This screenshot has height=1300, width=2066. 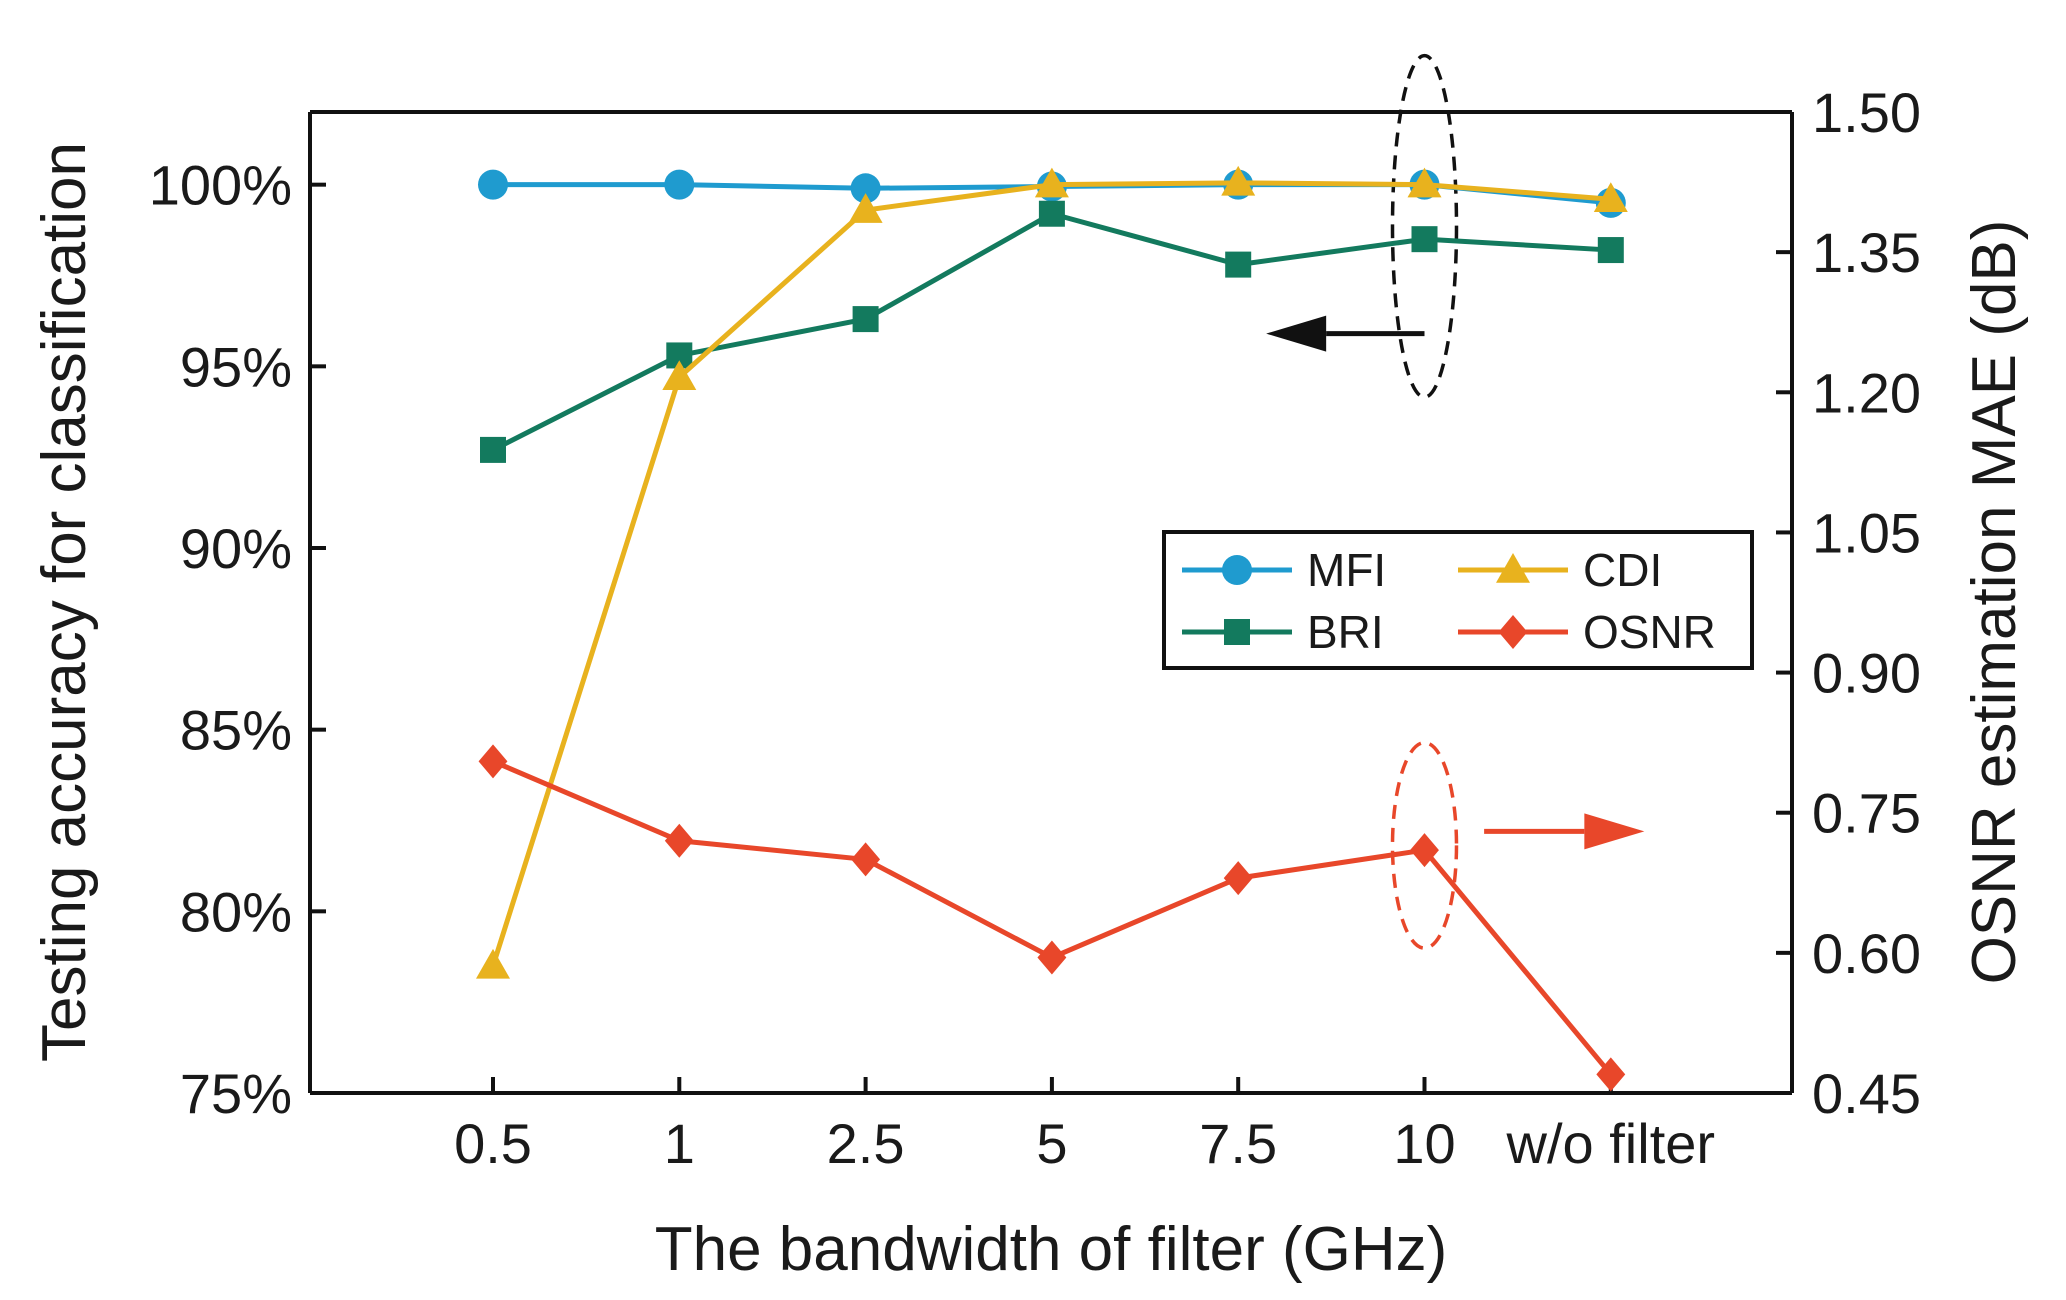 I want to click on x-tick-label: w/o filter, so click(x=1611, y=1143).